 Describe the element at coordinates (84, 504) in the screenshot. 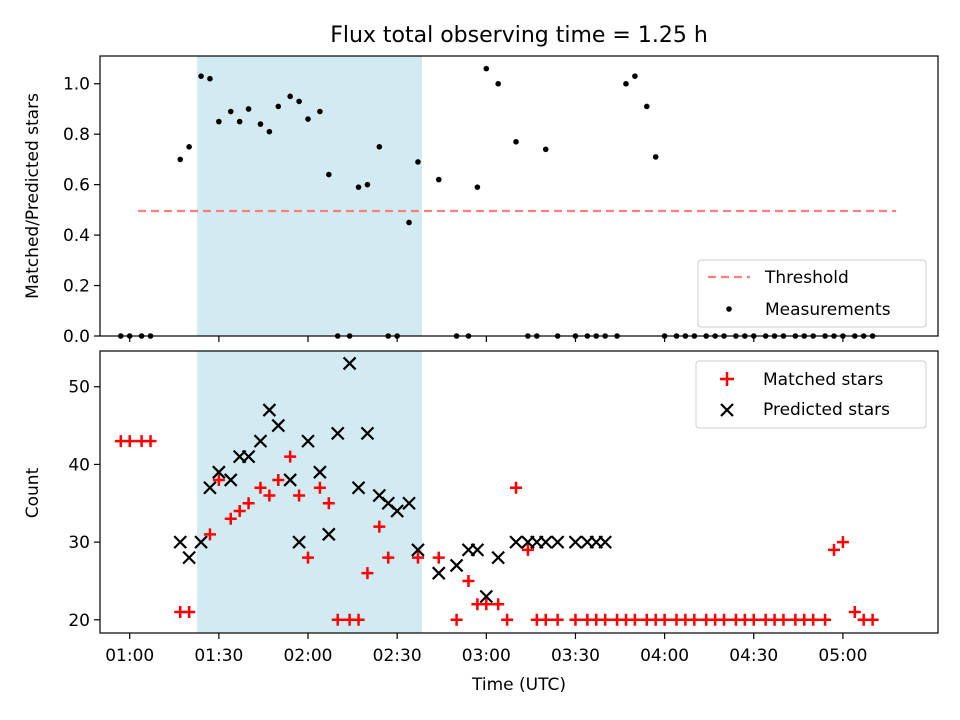

I see `bottom-y-ticks: 20 30 40 50` at that location.